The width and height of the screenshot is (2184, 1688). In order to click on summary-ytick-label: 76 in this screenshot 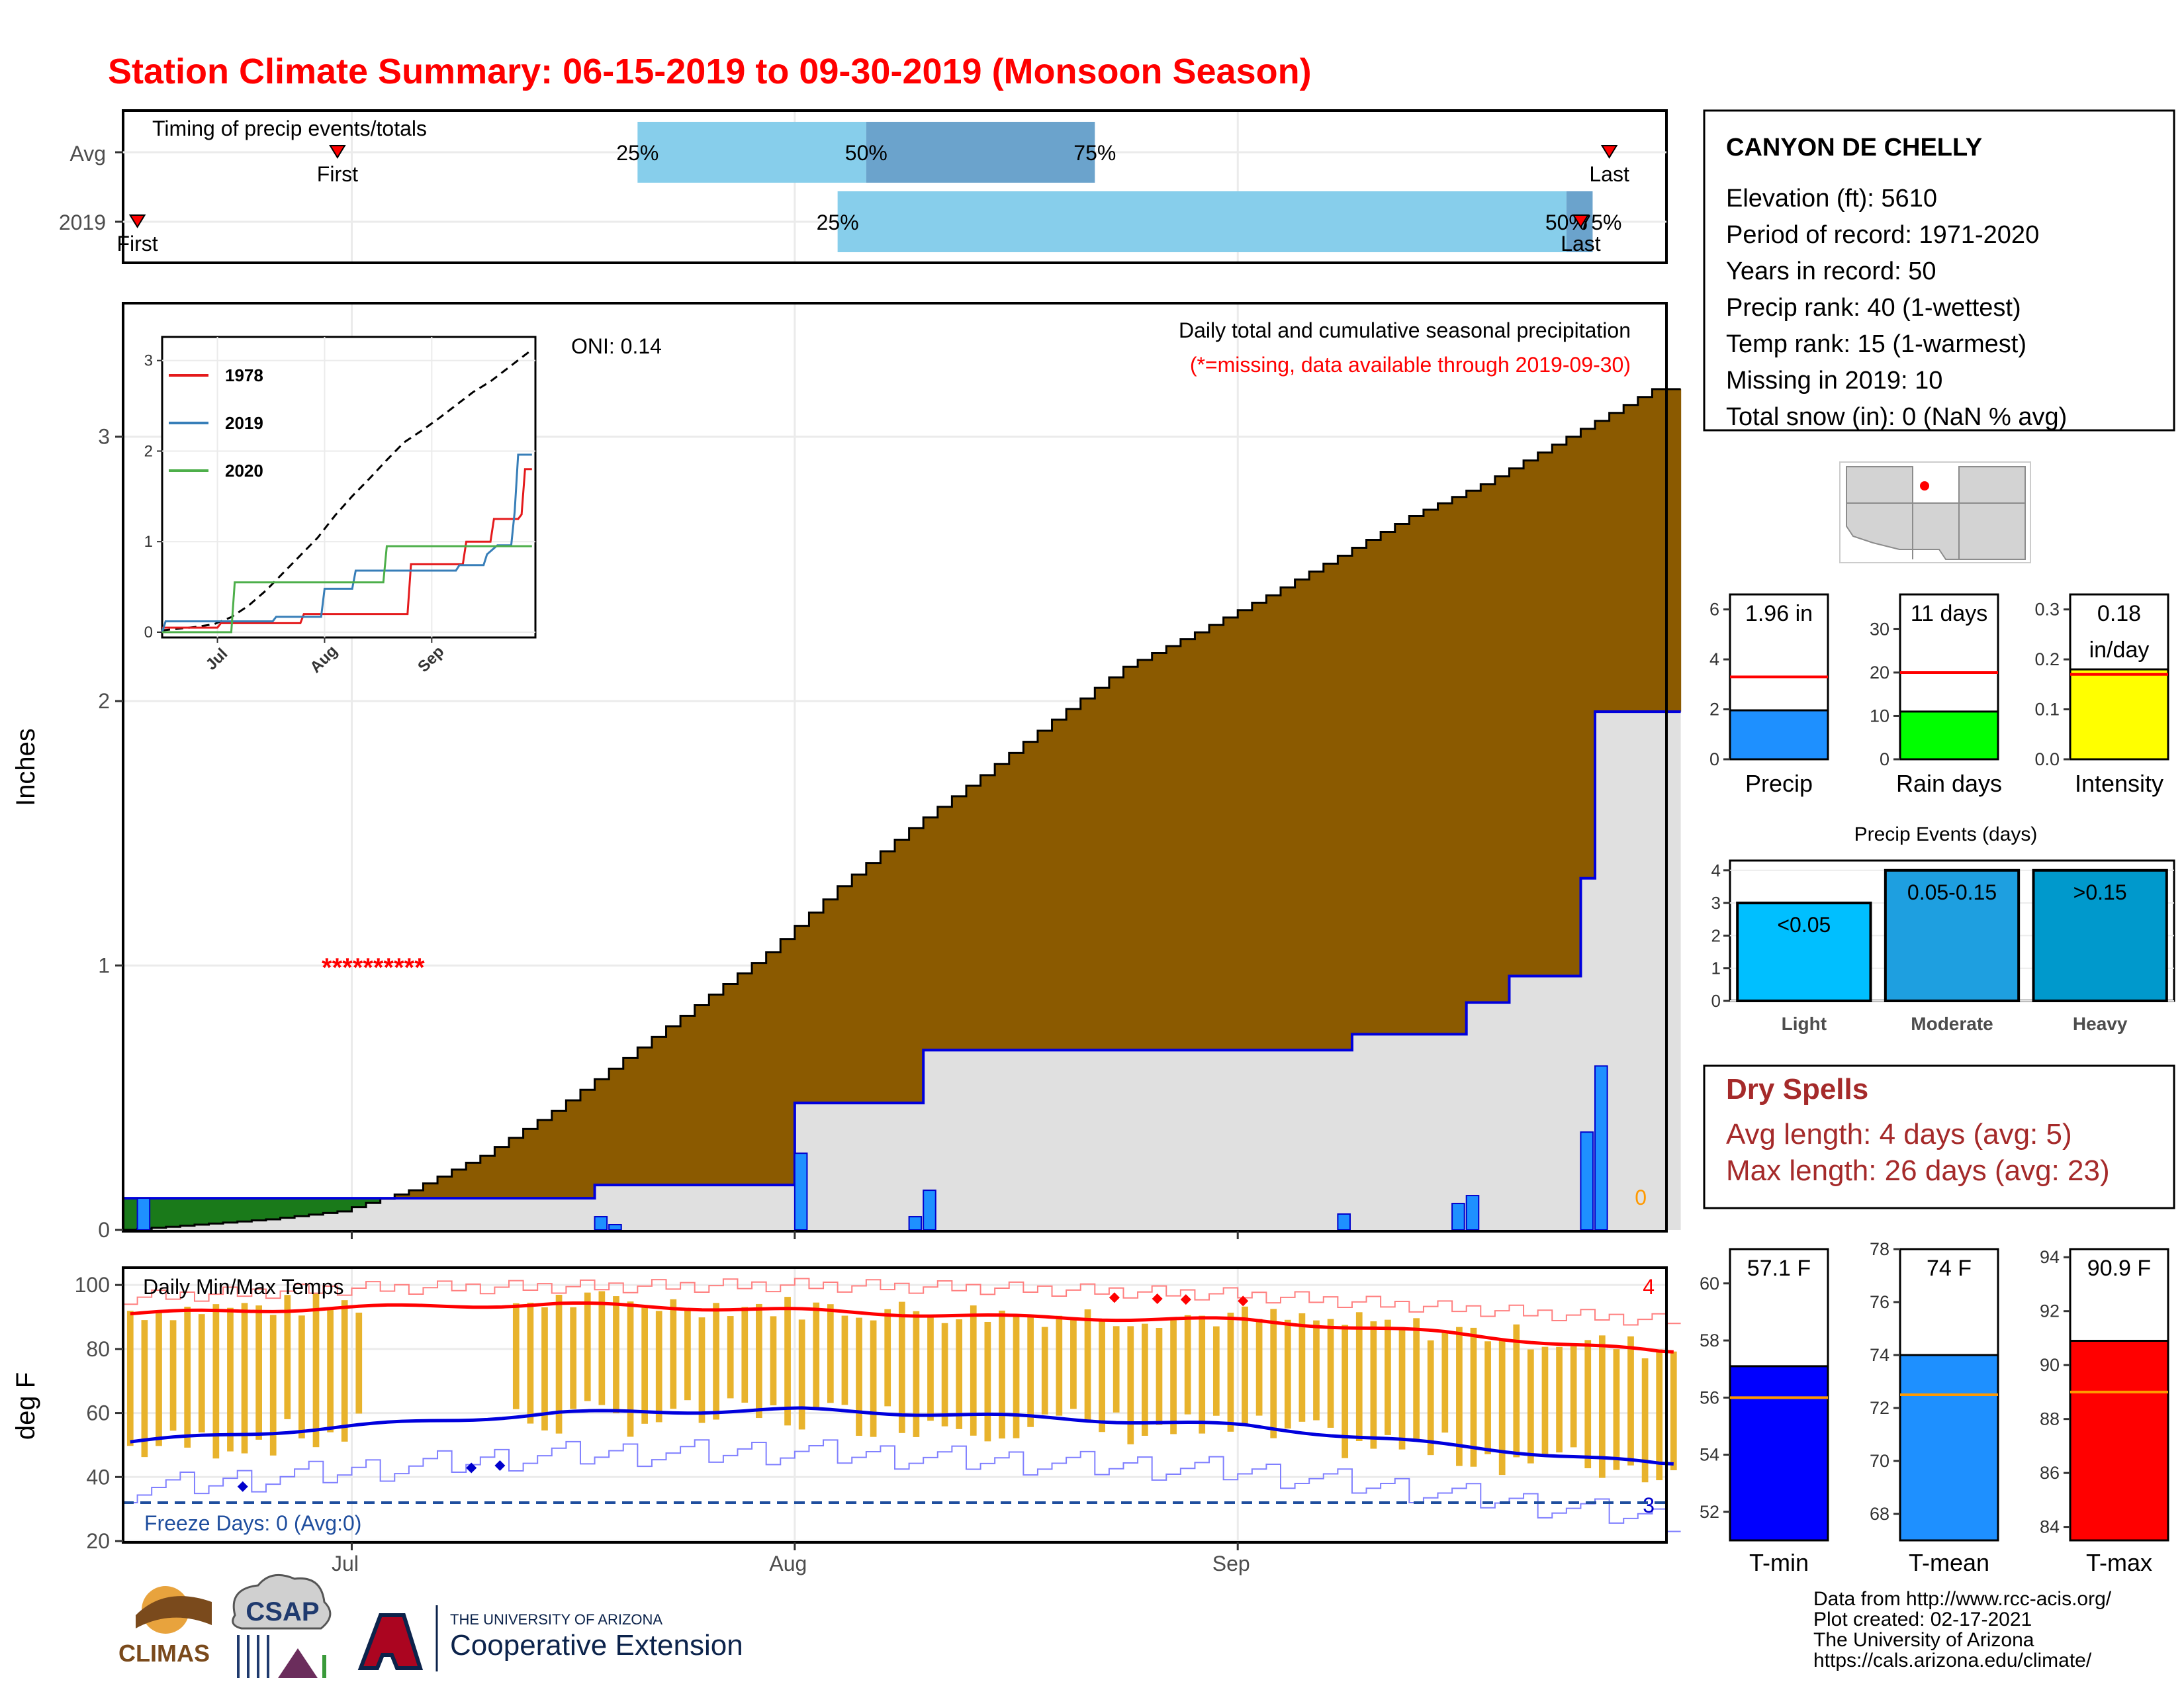, I will do `click(1880, 1302)`.